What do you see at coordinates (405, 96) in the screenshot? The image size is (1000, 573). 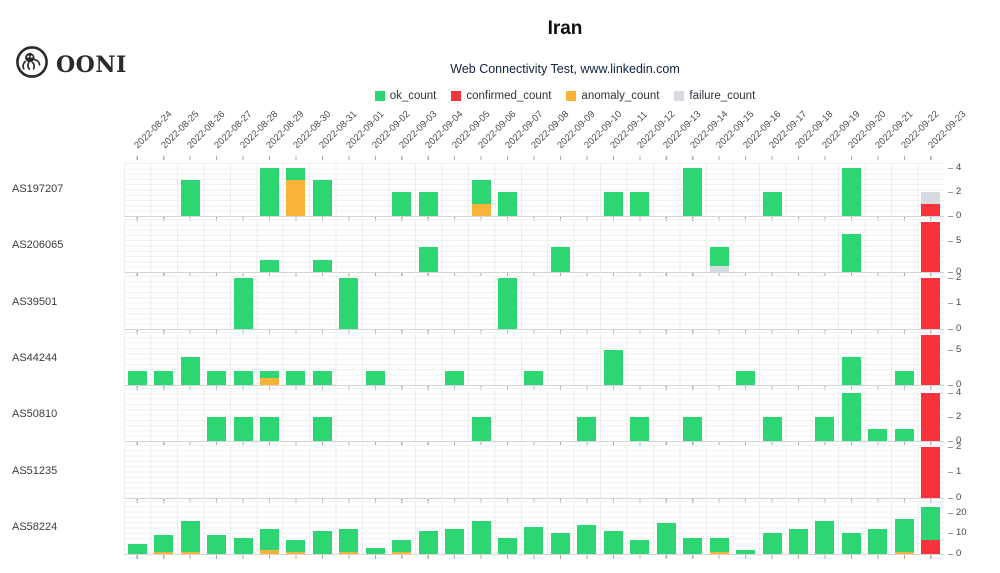 I see `legend-item-ok_count: ok_count` at bounding box center [405, 96].